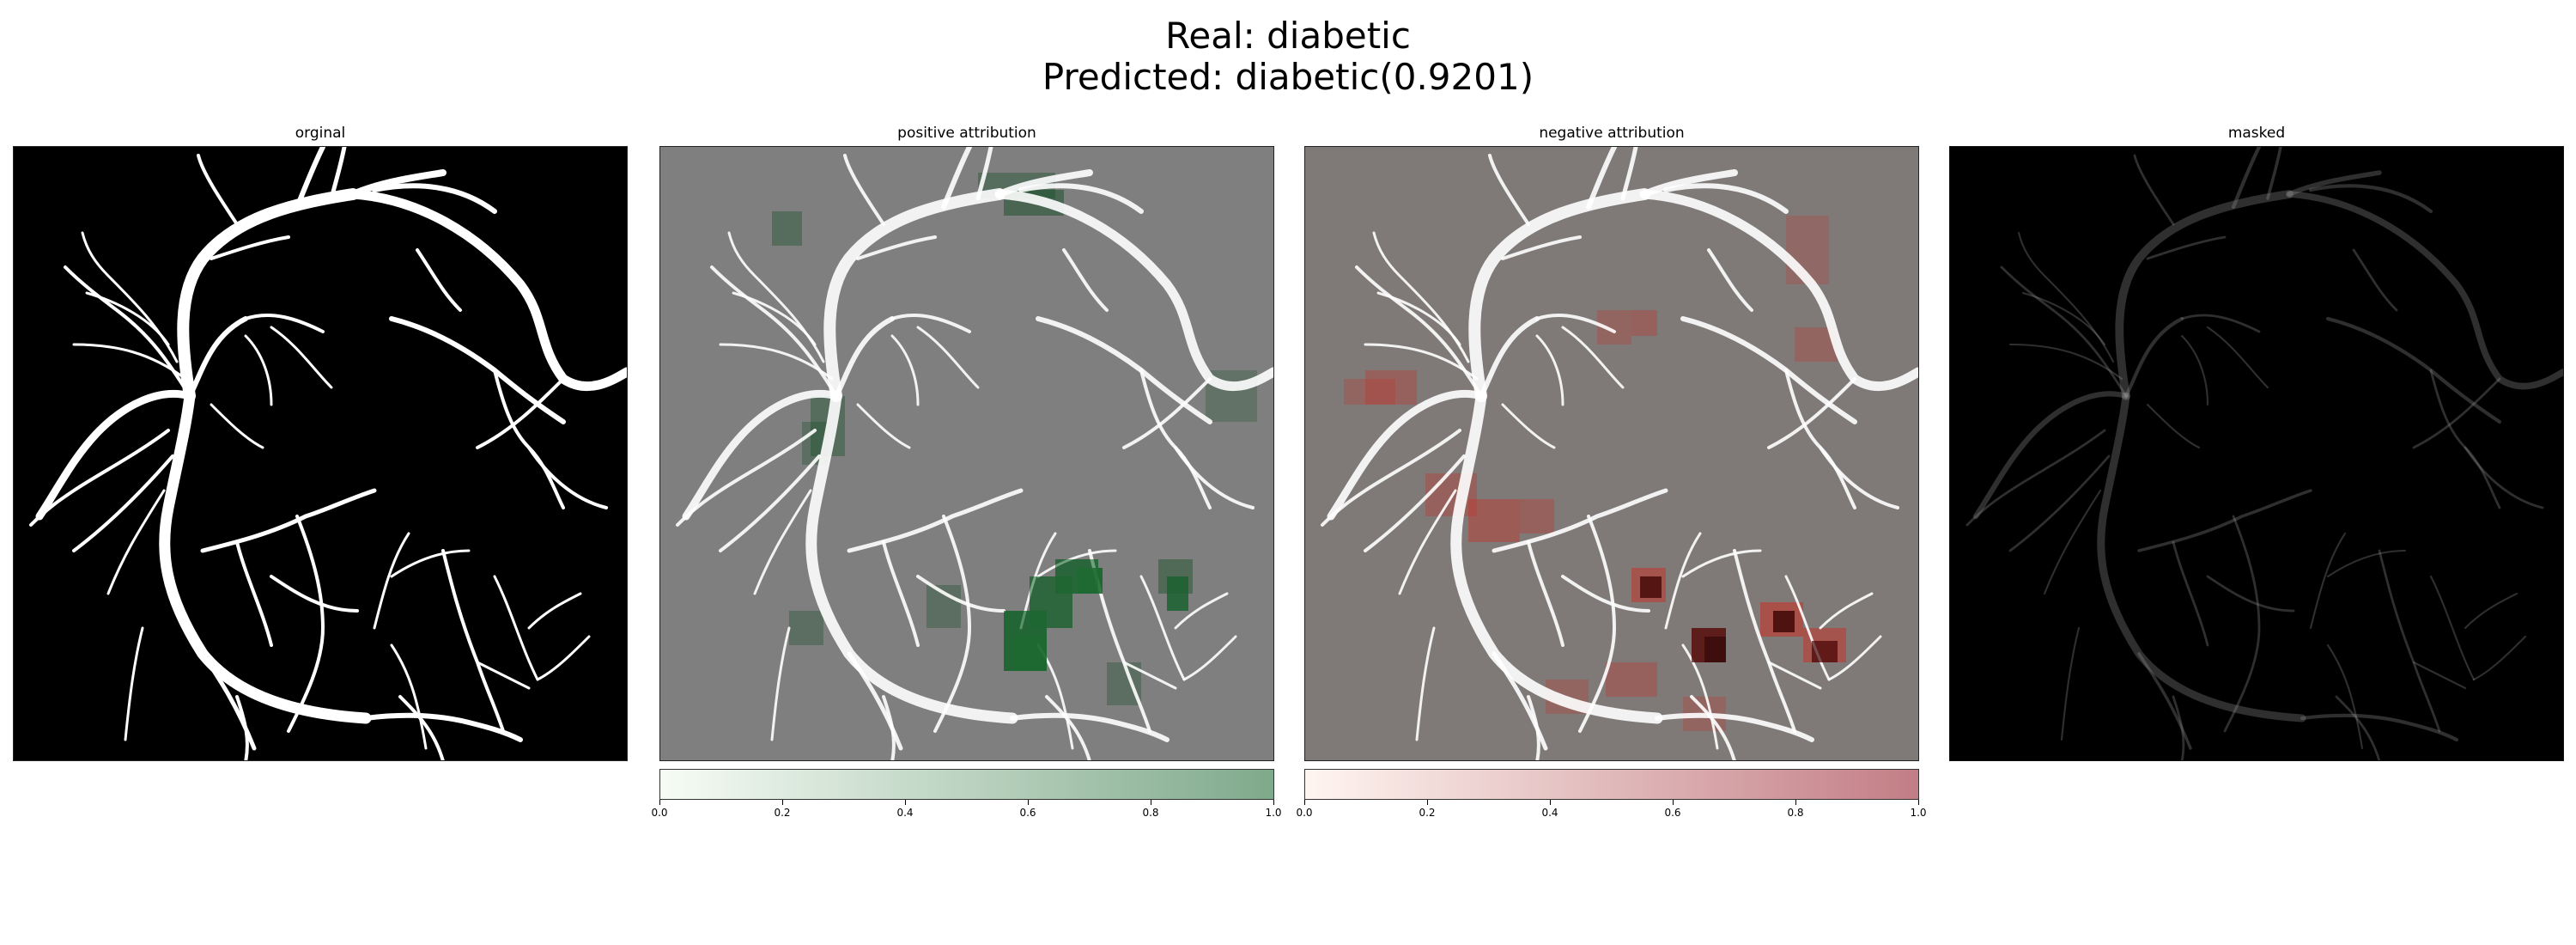  I want to click on figure-title-real: Real: diabetic, so click(1288, 36).